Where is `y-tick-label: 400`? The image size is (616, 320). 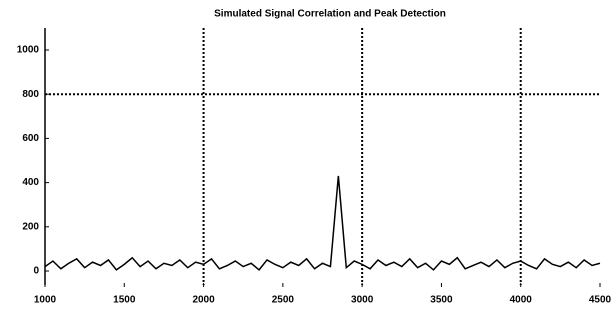
y-tick-label: 400 is located at coordinates (30, 182).